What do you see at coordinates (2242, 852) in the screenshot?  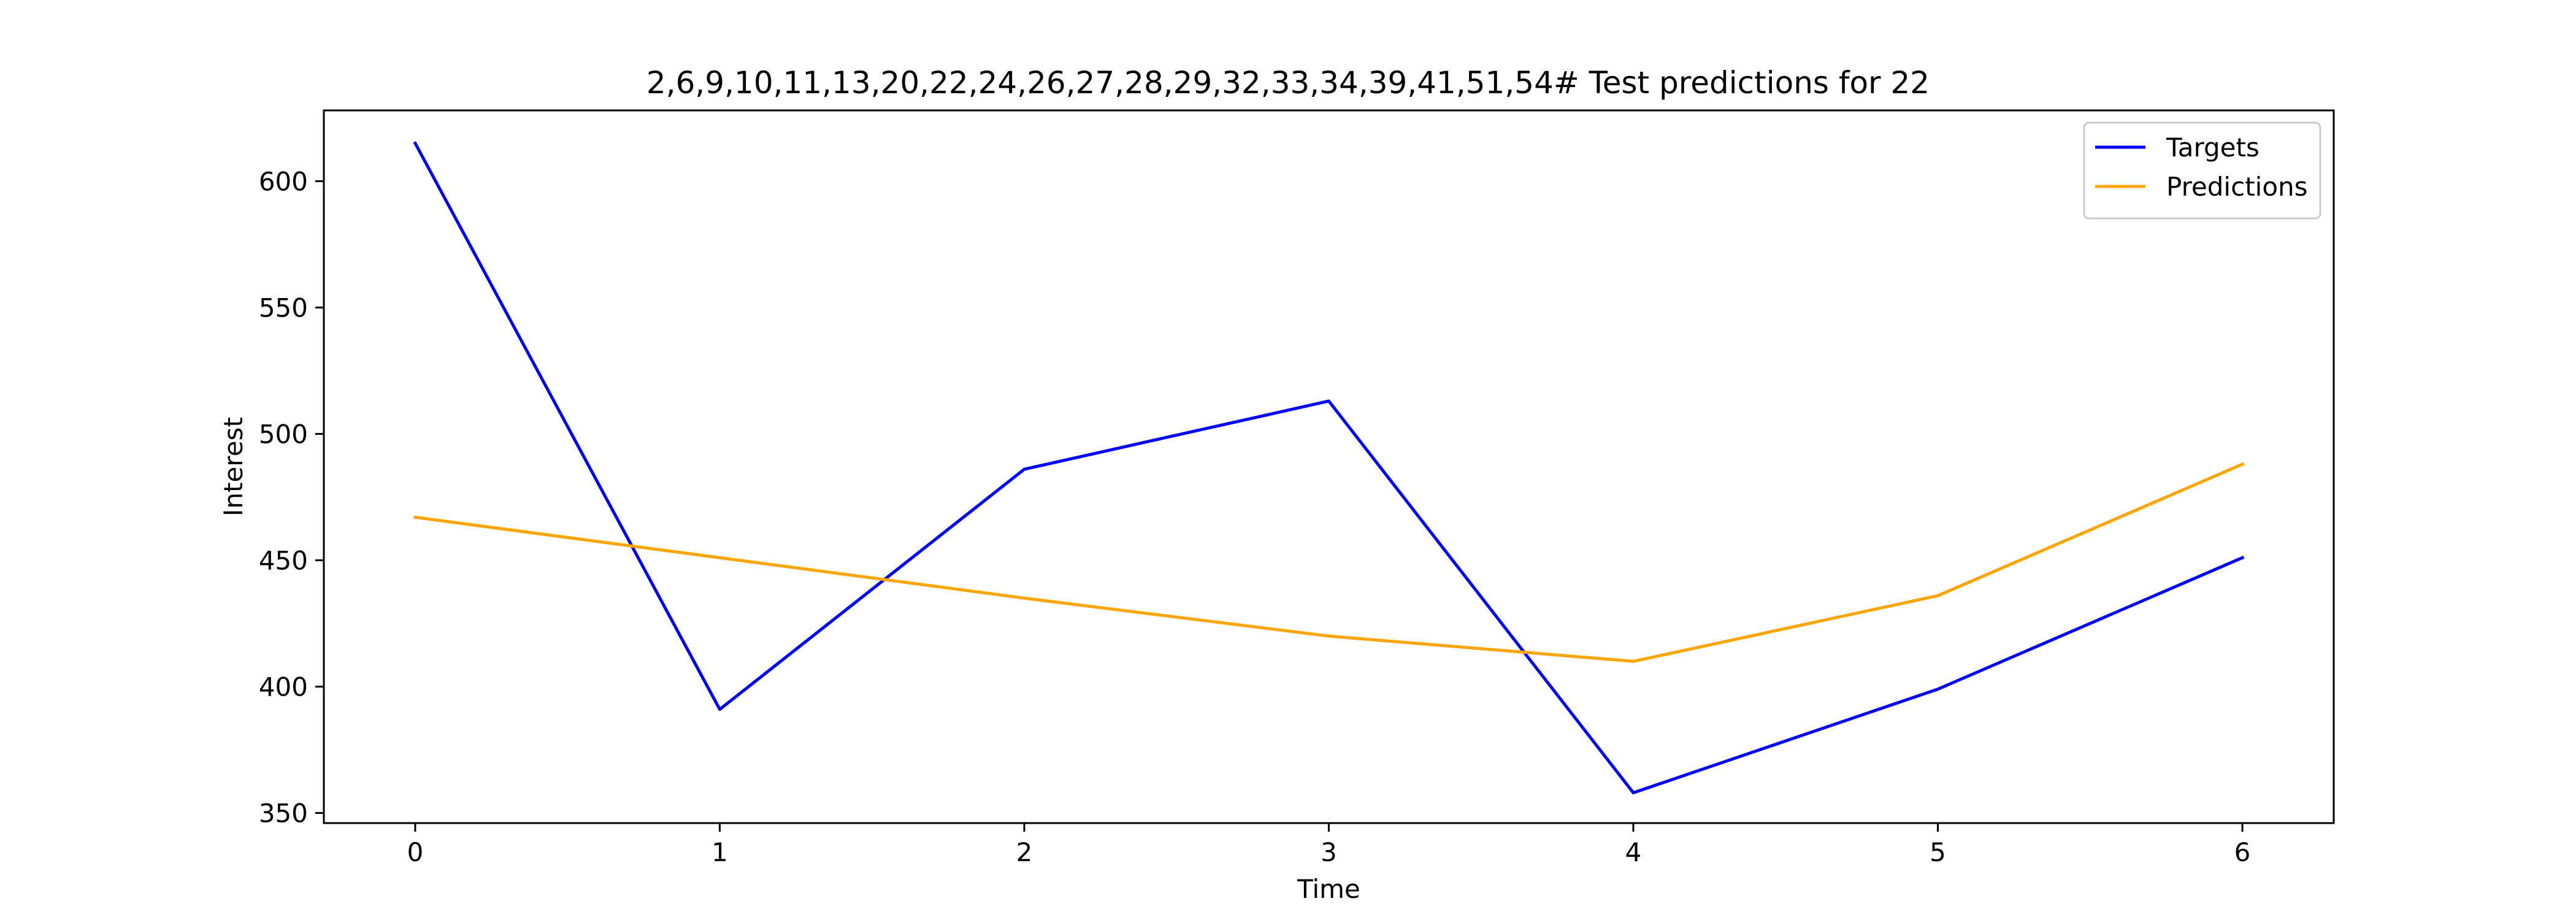 I see `x-tick-label: 6` at bounding box center [2242, 852].